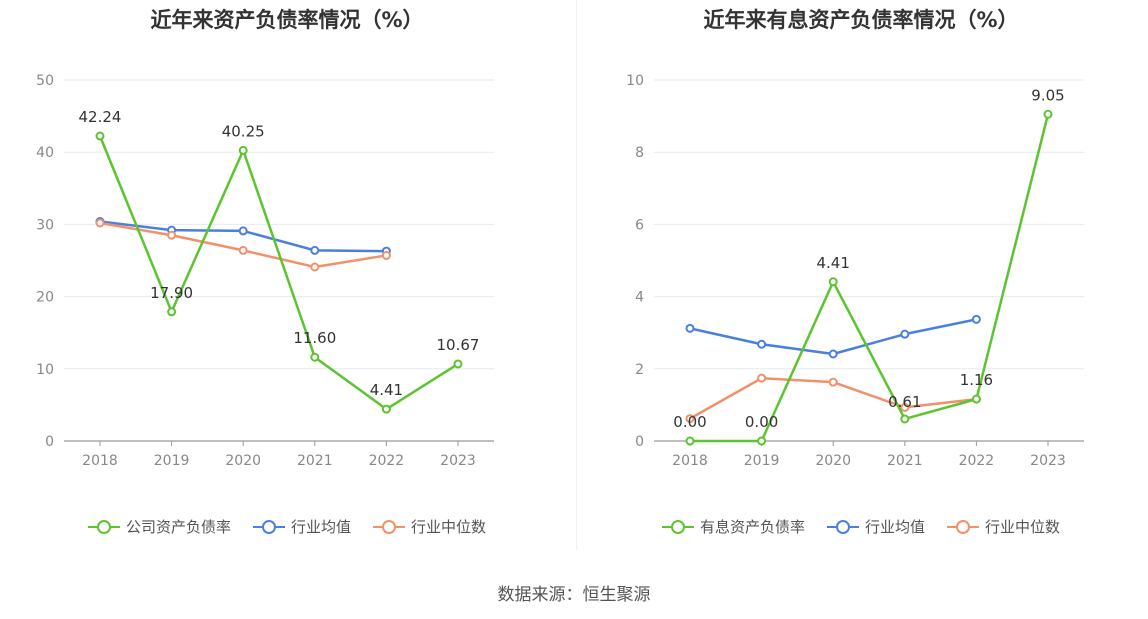 This screenshot has height=619, width=1148. What do you see at coordinates (639, 225) in the screenshot?
I see `y-tick-label: 6` at bounding box center [639, 225].